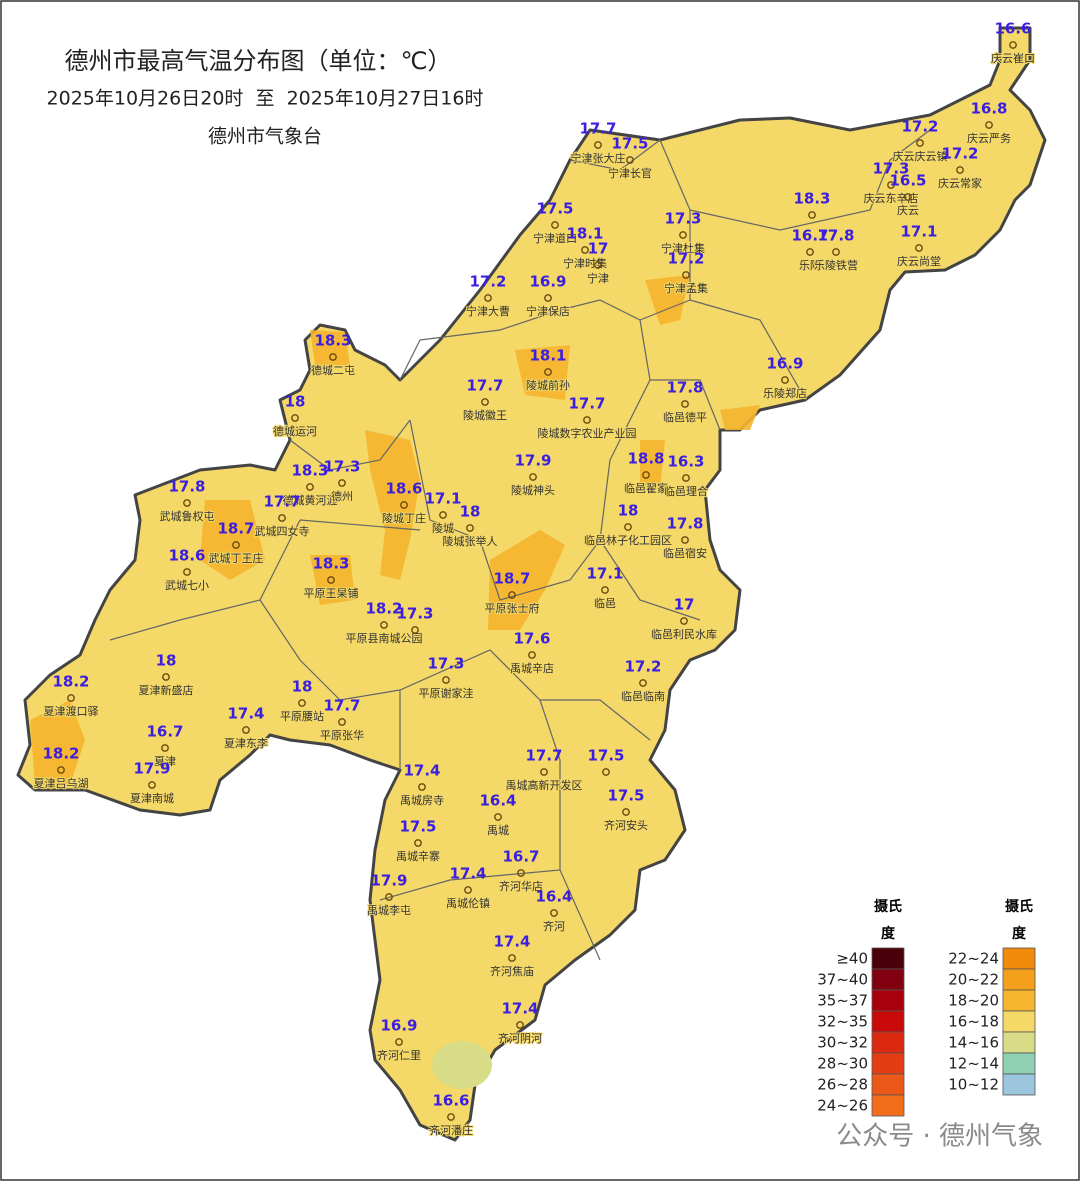  Describe the element at coordinates (939, 1137) in the screenshot. I see `watermark: 公众号 · 德州气象` at that location.